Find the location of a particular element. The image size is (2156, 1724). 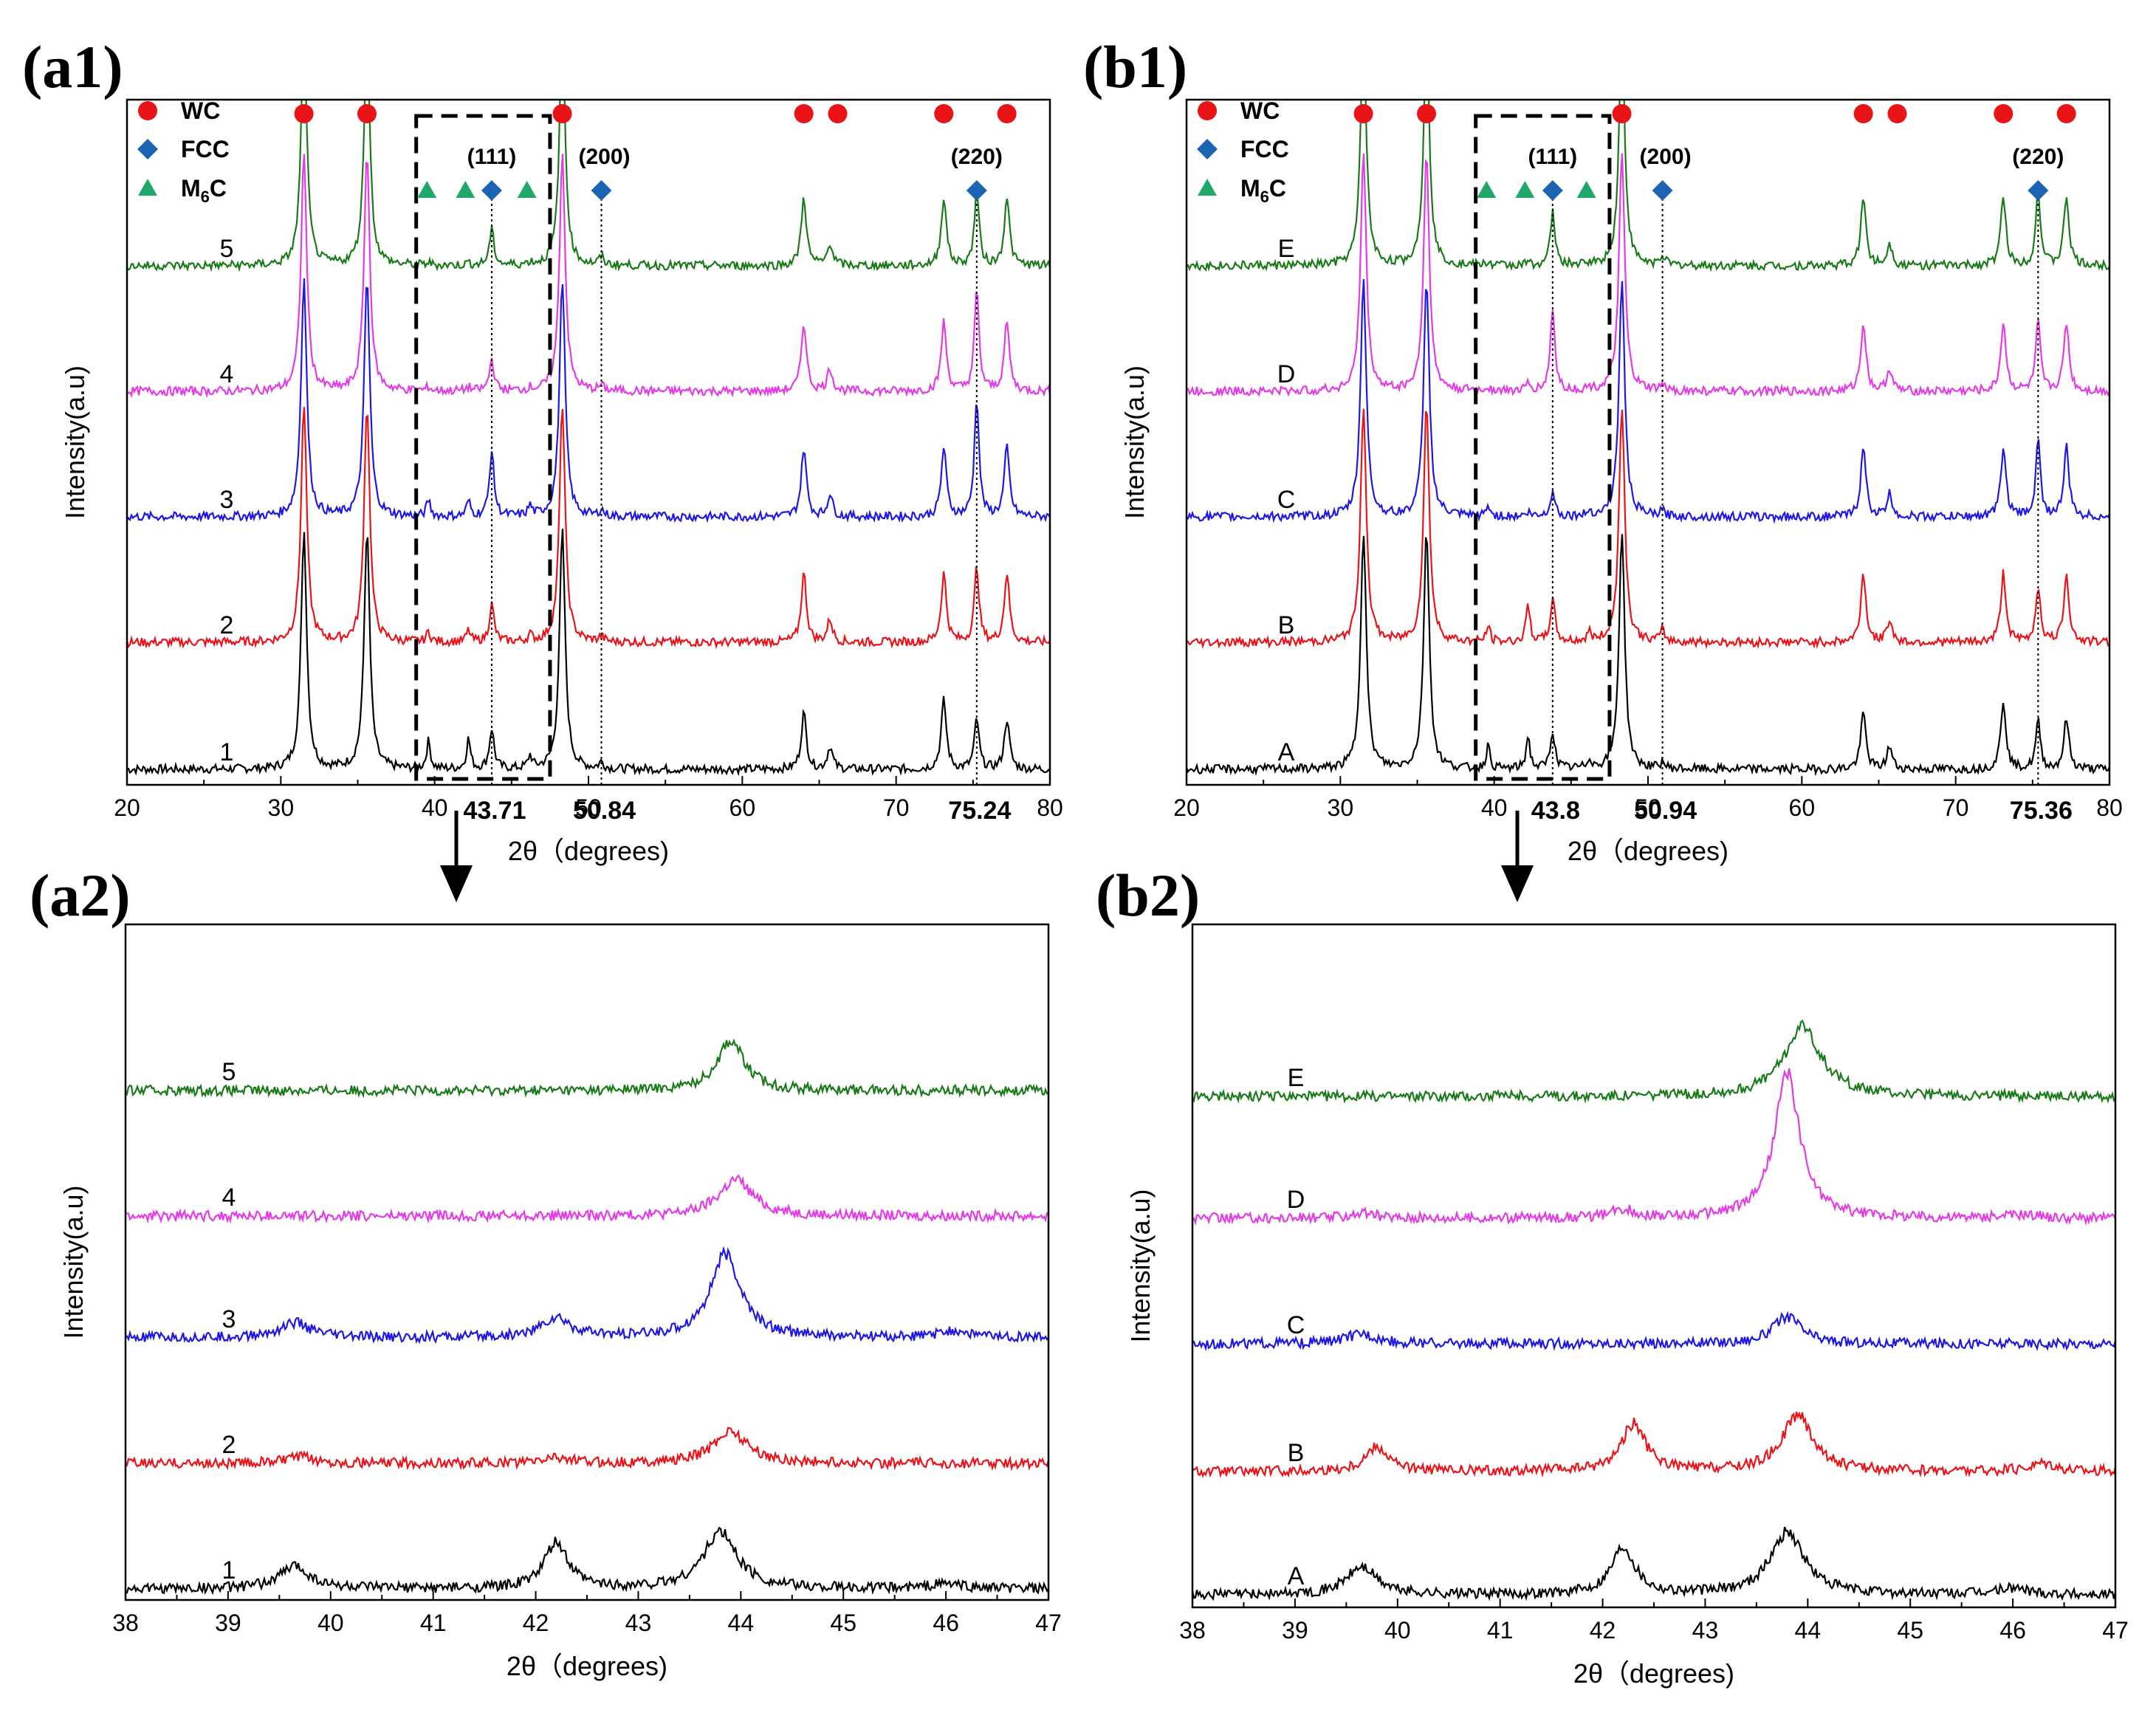

series-label-4: 4 is located at coordinates (229, 1198).